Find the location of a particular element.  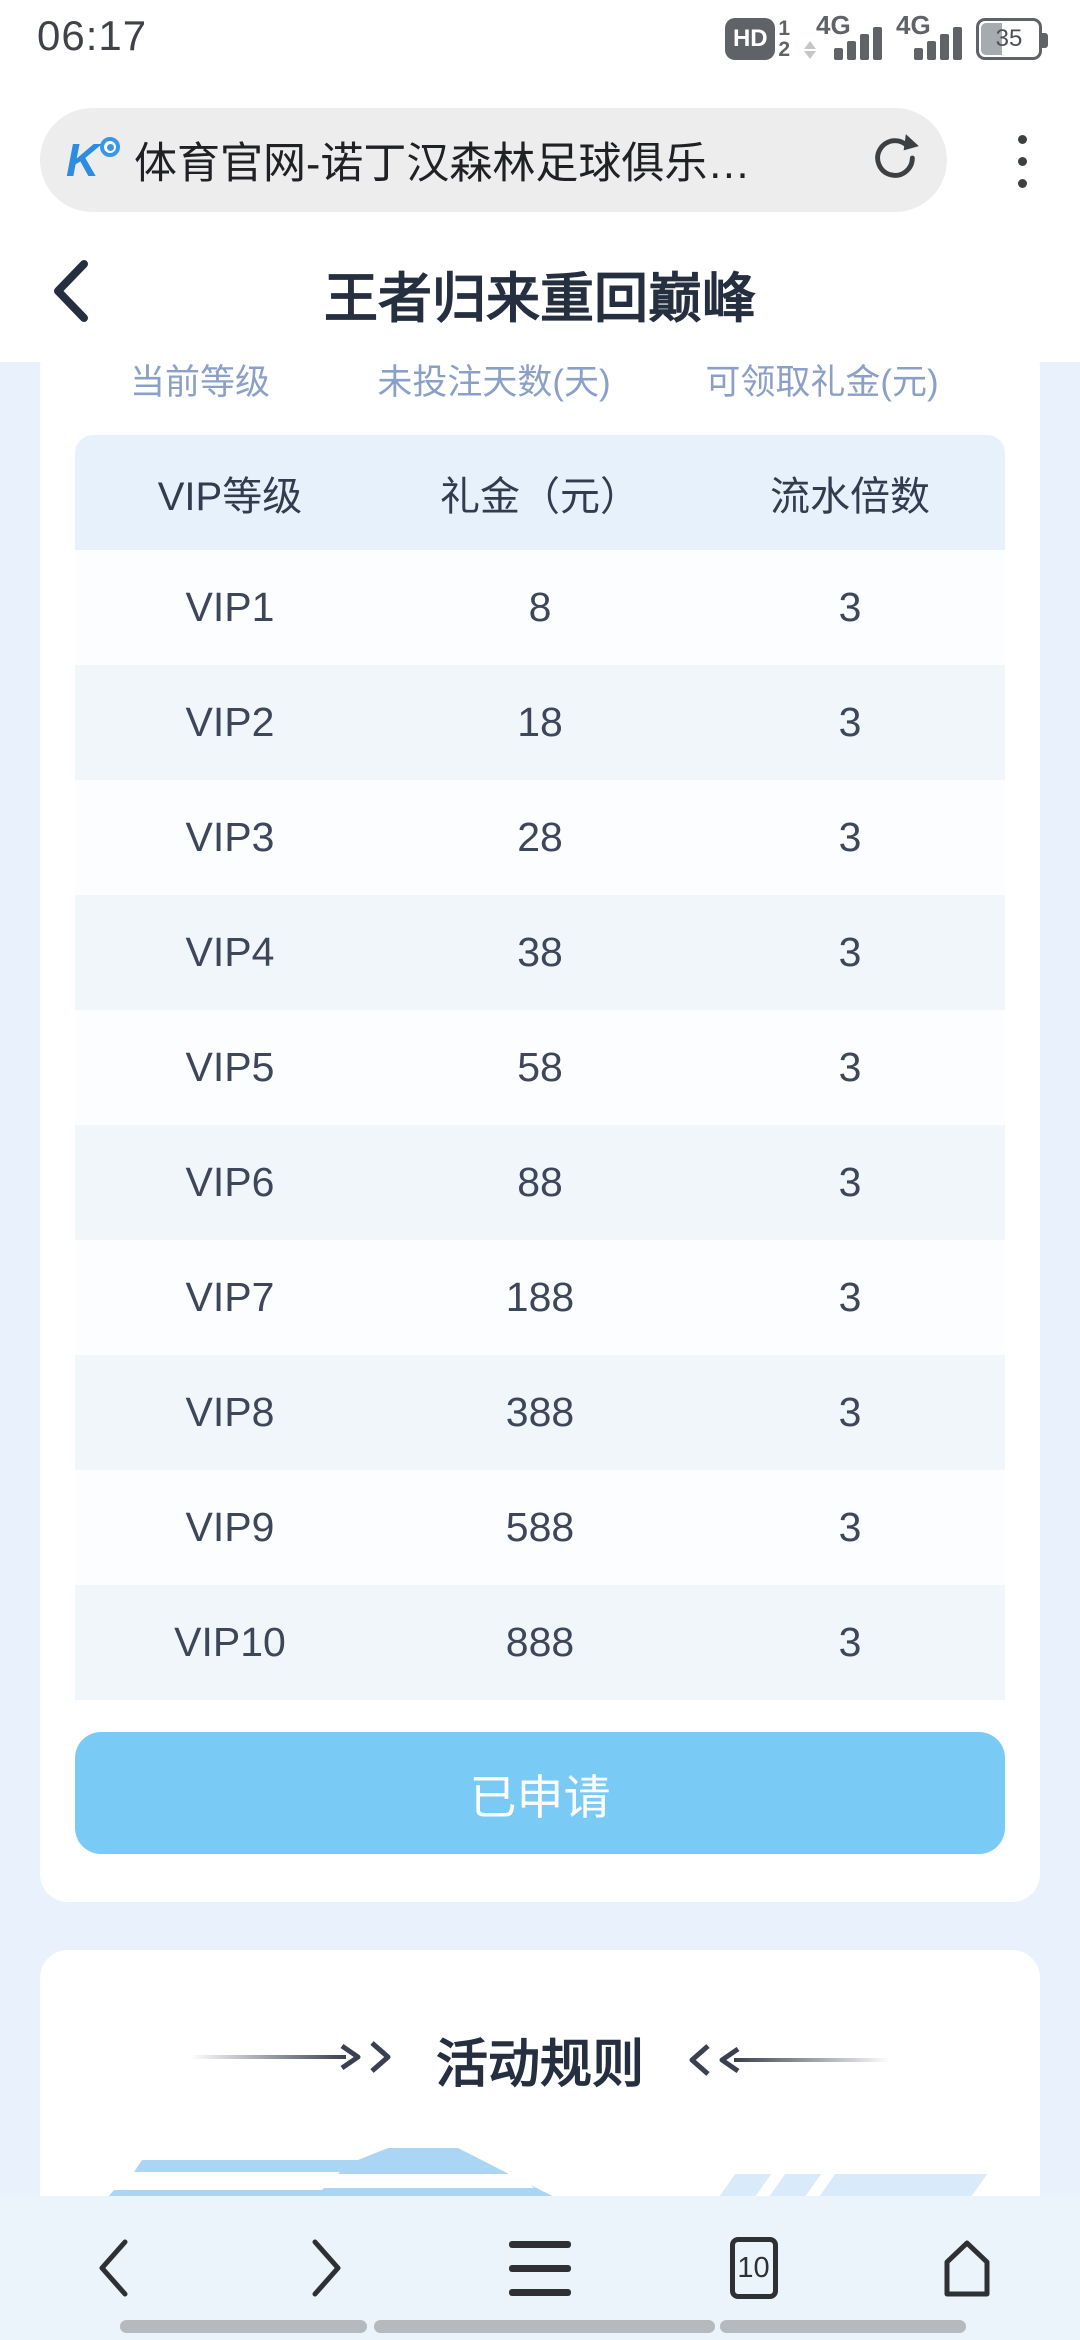

nav-tabs-button: 10 is located at coordinates (754, 2268).